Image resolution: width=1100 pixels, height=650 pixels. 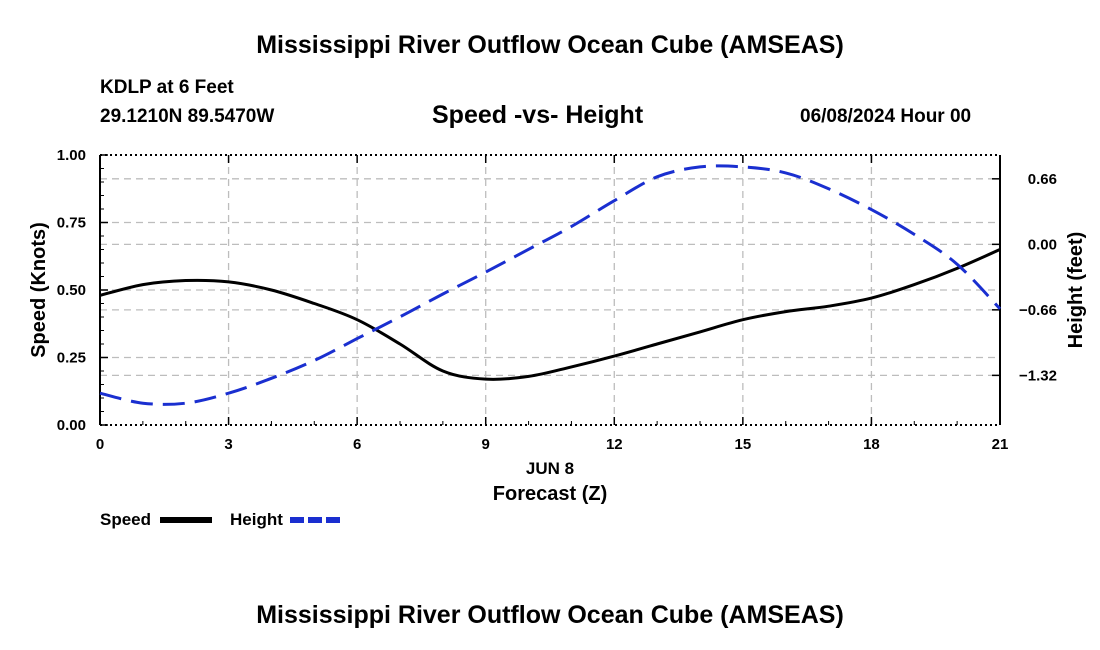 What do you see at coordinates (1076, 290) in the screenshot?
I see `y2-axis-title: Height (feet)` at bounding box center [1076, 290].